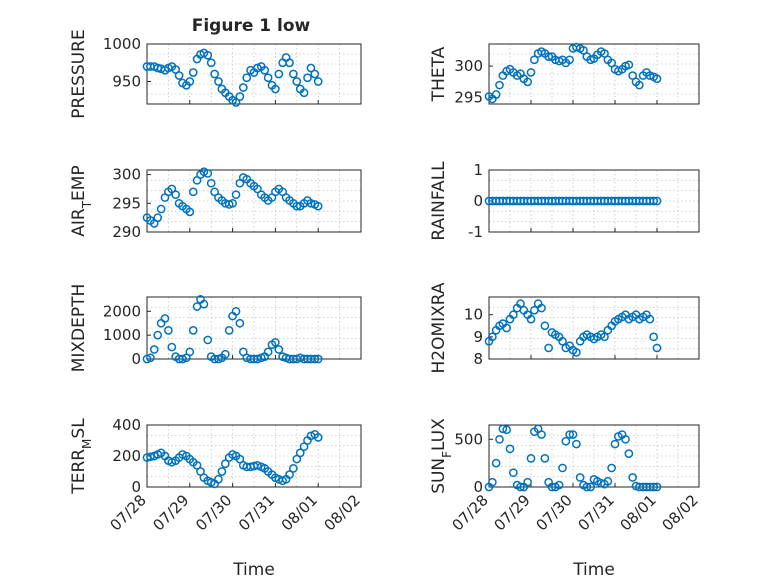 This screenshot has height=583, width=778. What do you see at coordinates (232, 77) in the screenshot?
I see `series-pressure` at bounding box center [232, 77].